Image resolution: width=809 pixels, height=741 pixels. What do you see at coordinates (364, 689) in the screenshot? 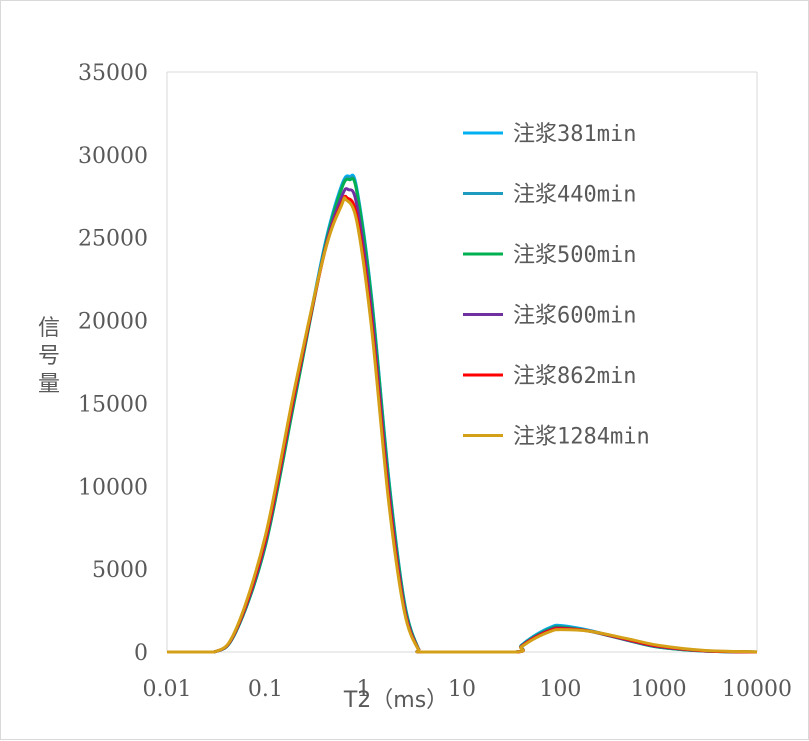
I see `x-tick-label: 1` at bounding box center [364, 689].